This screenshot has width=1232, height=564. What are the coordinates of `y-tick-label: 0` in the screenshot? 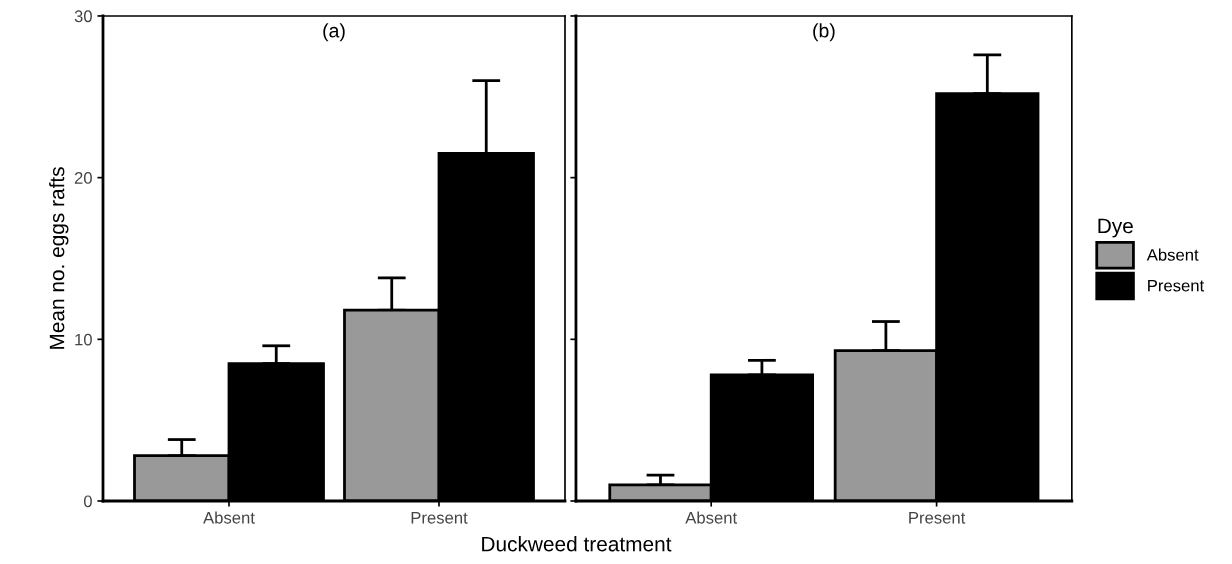 It's located at (87, 501).